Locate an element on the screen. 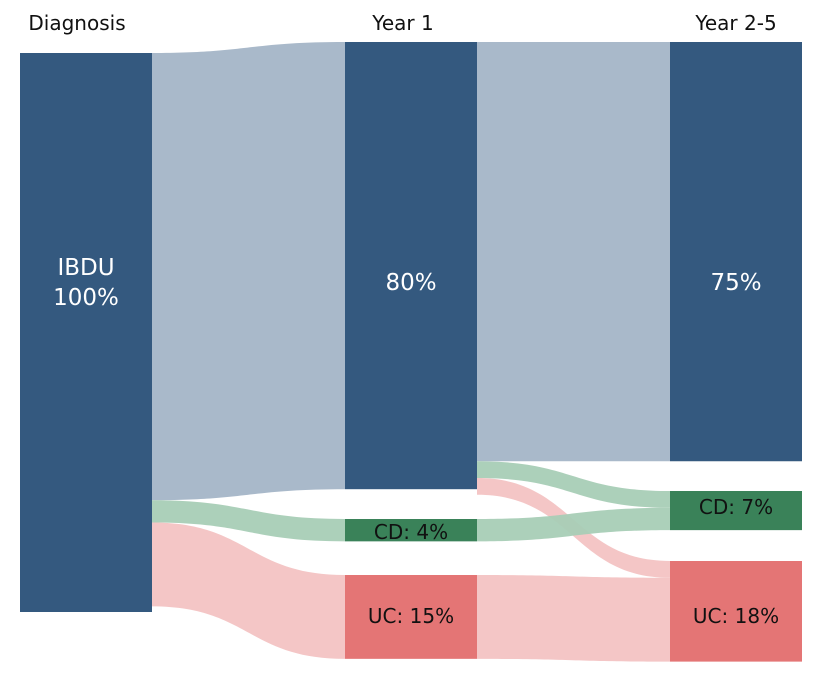  link-ibdu0-to-cd1 is located at coordinates (248, 521).